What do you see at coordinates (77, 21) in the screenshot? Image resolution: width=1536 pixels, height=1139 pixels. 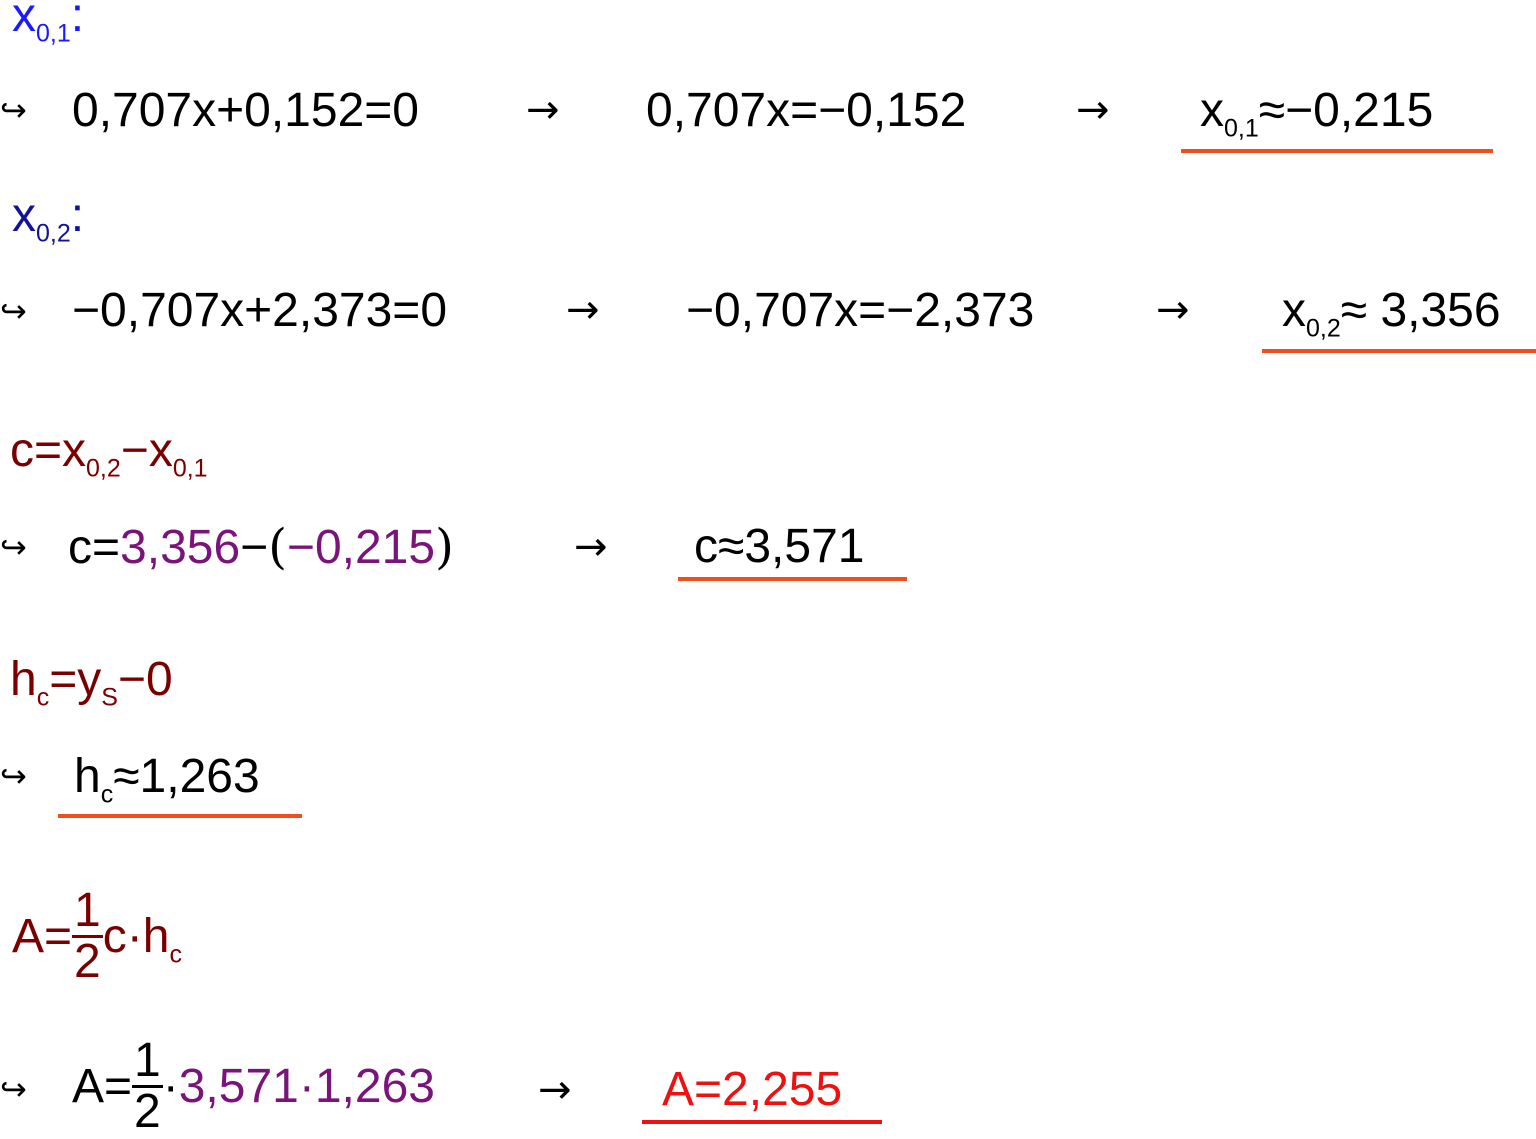 I see `label-x01-colon: :` at bounding box center [77, 21].